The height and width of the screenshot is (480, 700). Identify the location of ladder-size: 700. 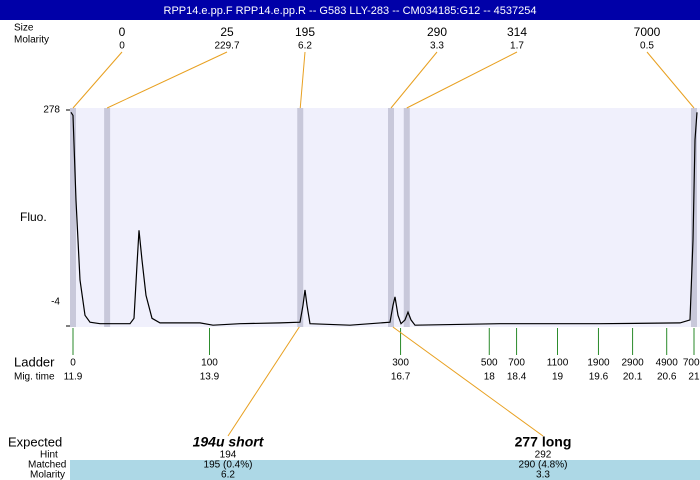
(516, 363).